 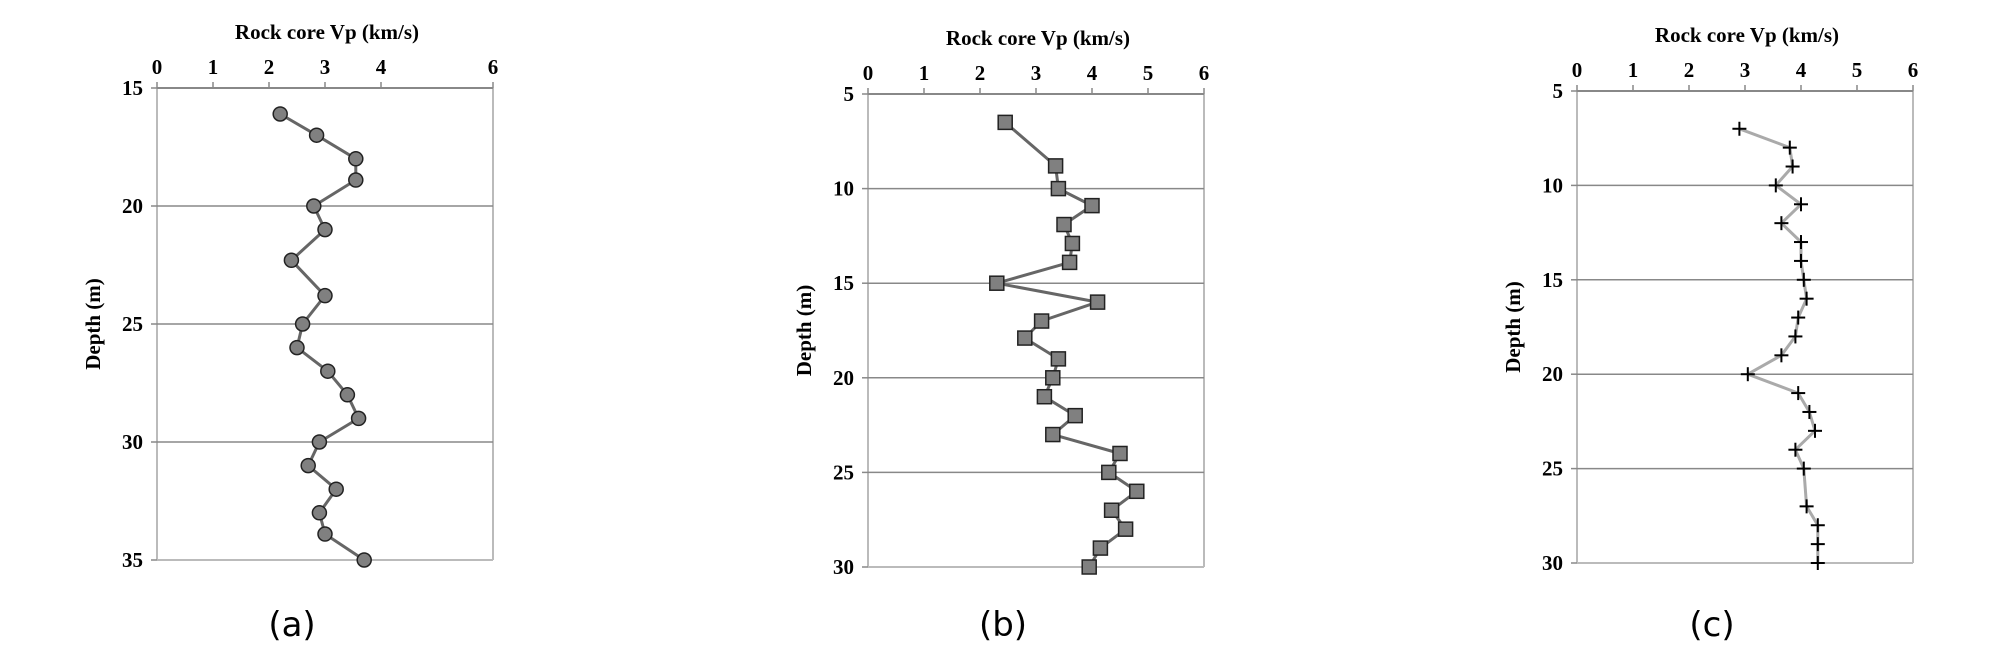 I want to click on y-tick-label: 35, so click(x=132, y=560).